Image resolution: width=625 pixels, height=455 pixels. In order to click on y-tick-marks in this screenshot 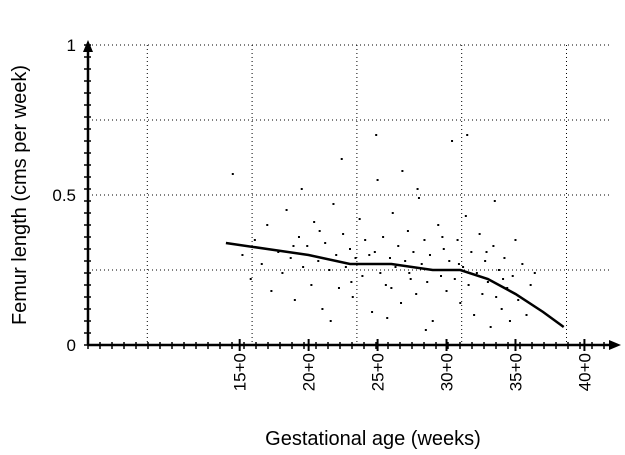, I will do `click(87, 195)`.